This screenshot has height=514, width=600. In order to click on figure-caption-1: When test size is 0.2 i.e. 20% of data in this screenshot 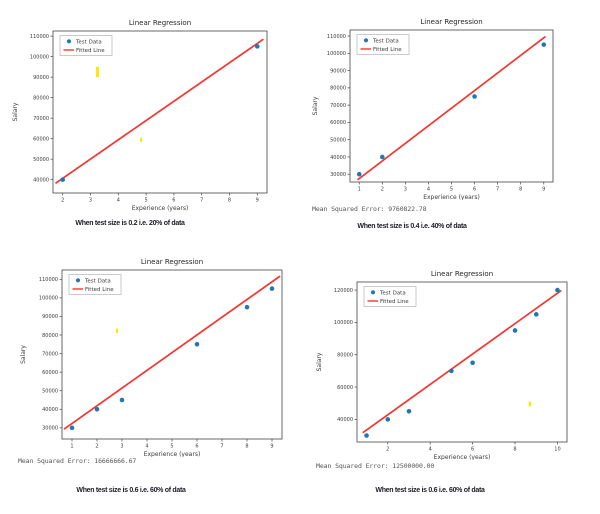, I will do `click(130, 223)`.